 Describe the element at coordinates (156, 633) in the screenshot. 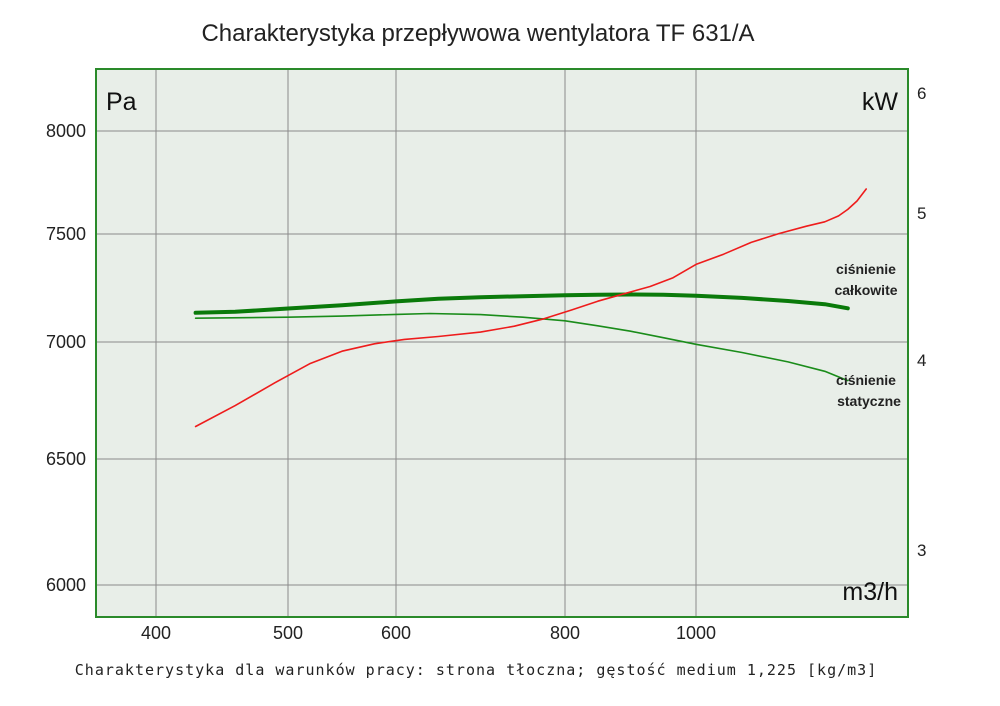

I see `x-tick-label: 400` at that location.